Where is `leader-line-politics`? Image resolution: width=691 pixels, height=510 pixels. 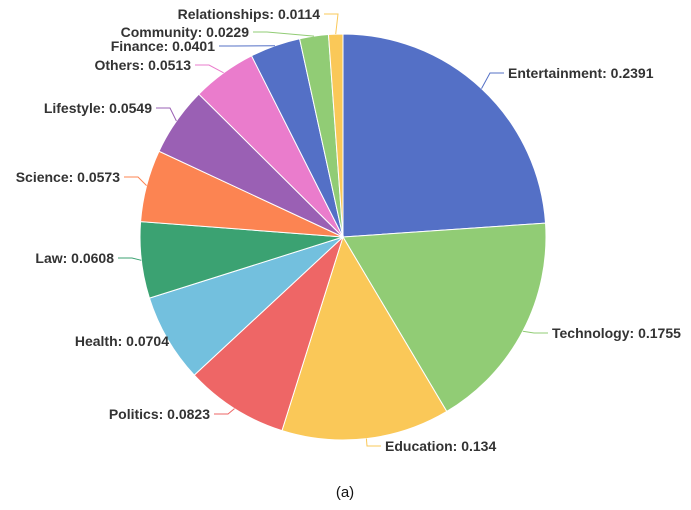
leader-line-politics is located at coordinates (224, 411).